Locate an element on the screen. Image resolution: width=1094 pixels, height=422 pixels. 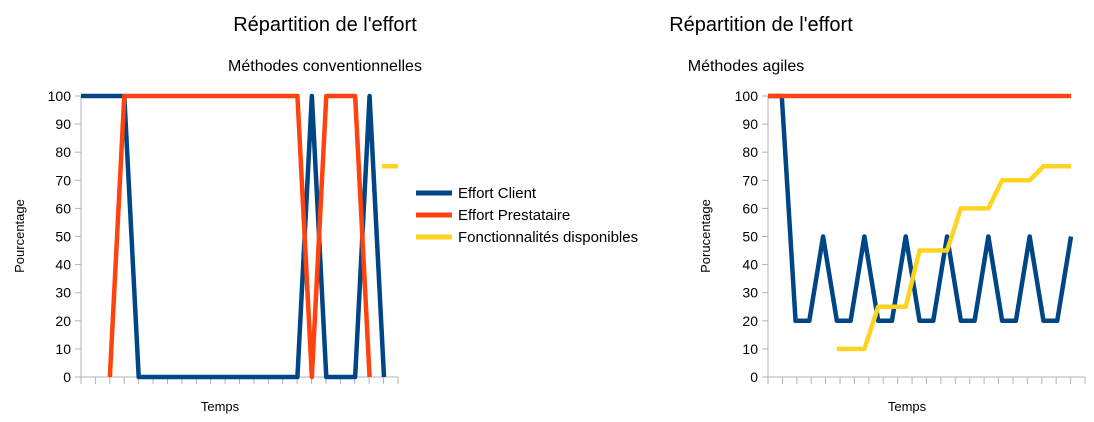
legend-item-effort-prestataire: Effort Prestataire is located at coordinates (493, 215).